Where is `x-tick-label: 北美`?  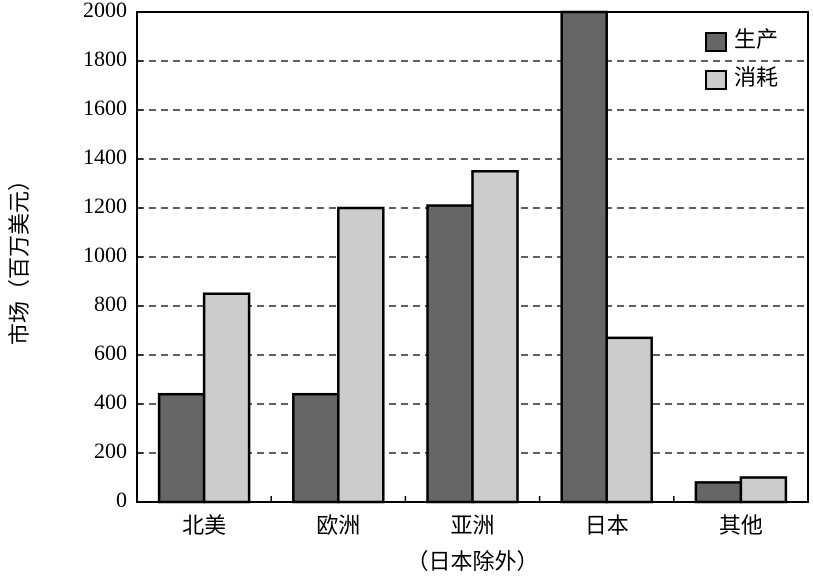 x-tick-label: 北美 is located at coordinates (204, 525).